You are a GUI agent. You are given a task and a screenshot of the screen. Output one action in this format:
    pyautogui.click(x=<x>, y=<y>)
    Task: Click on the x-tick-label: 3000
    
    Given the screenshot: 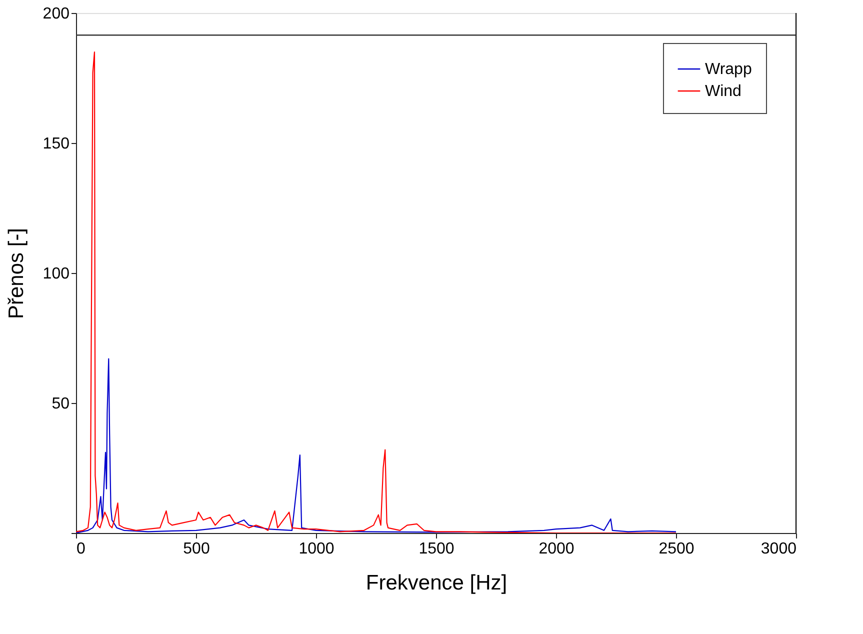 What is the action you would take?
    pyautogui.click(x=778, y=549)
    